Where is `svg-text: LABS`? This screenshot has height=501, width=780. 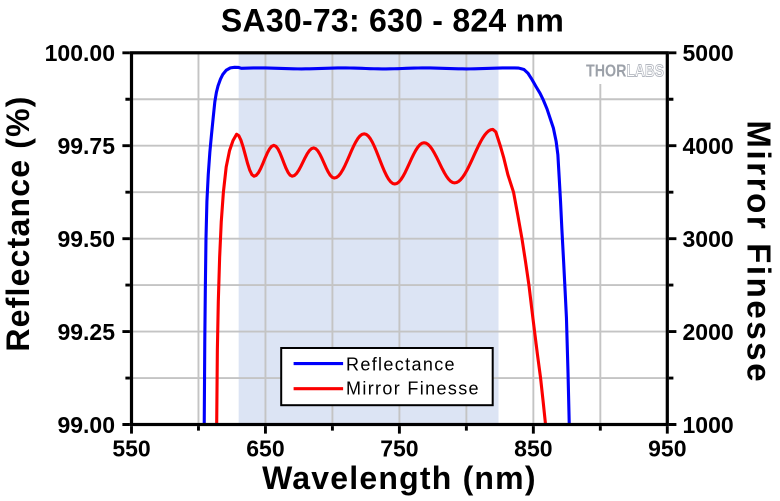
svg-text: LABS is located at coordinates (646, 70).